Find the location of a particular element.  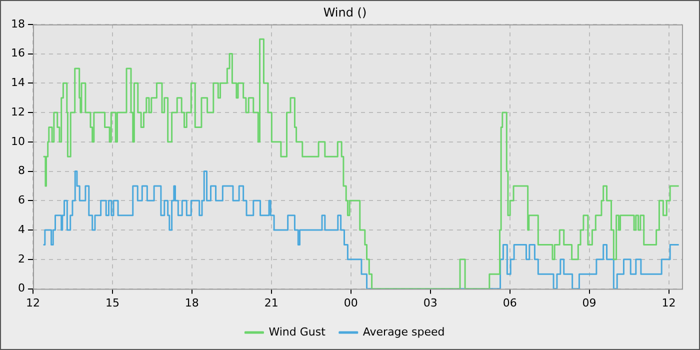

x-tick-label: 00 is located at coordinates (351, 303).